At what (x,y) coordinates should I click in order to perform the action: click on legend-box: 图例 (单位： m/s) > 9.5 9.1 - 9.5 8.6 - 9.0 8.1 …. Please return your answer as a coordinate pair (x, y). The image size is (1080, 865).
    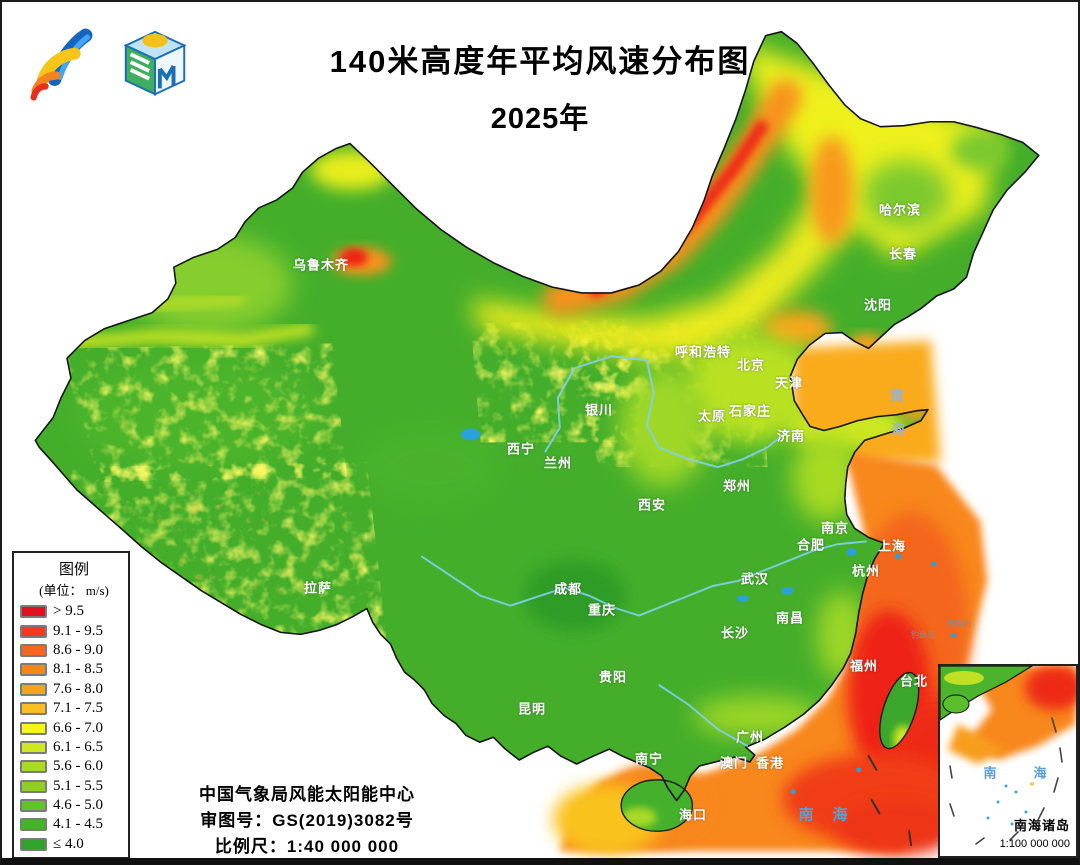
    Looking at the image, I should click on (71, 704).